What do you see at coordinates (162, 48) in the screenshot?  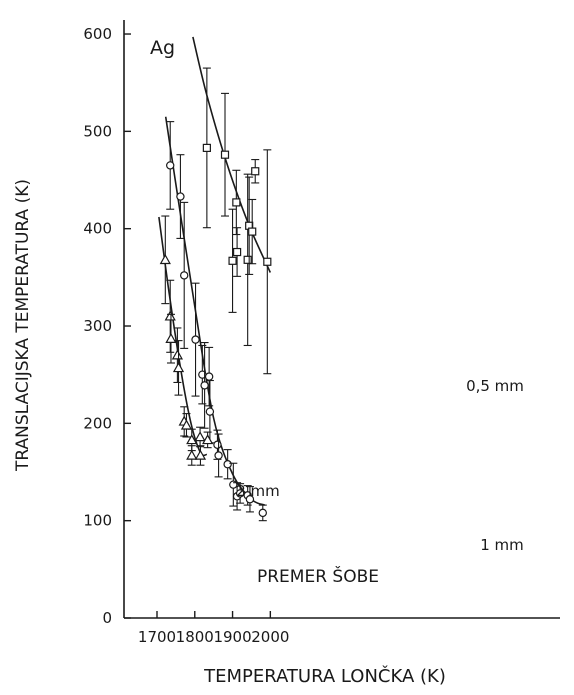 I see `element-label: Ag` at bounding box center [162, 48].